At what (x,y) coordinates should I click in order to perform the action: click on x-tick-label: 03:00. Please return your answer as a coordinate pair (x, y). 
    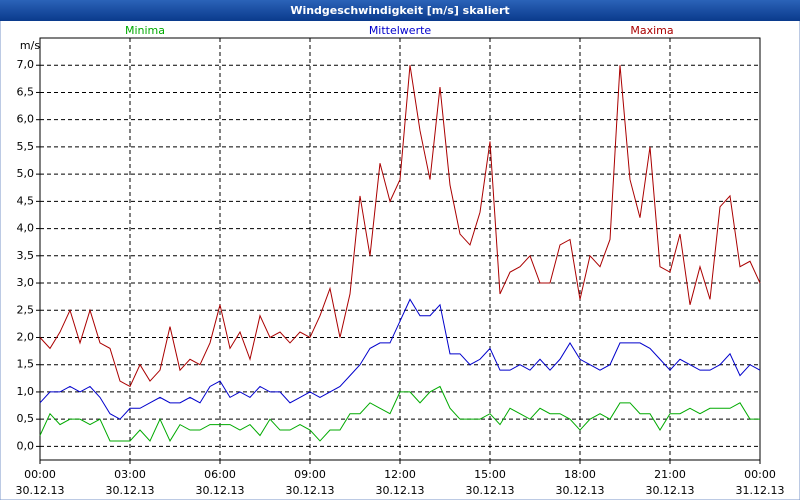
    Looking at the image, I should click on (130, 474).